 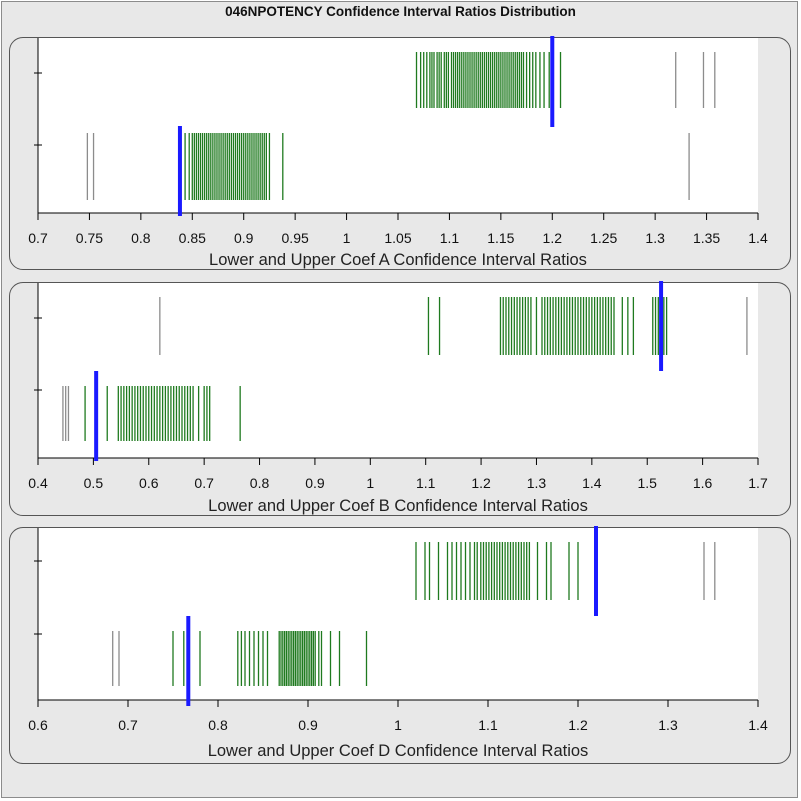 I want to click on x-tick-label: 1.15, so click(x=500, y=238).